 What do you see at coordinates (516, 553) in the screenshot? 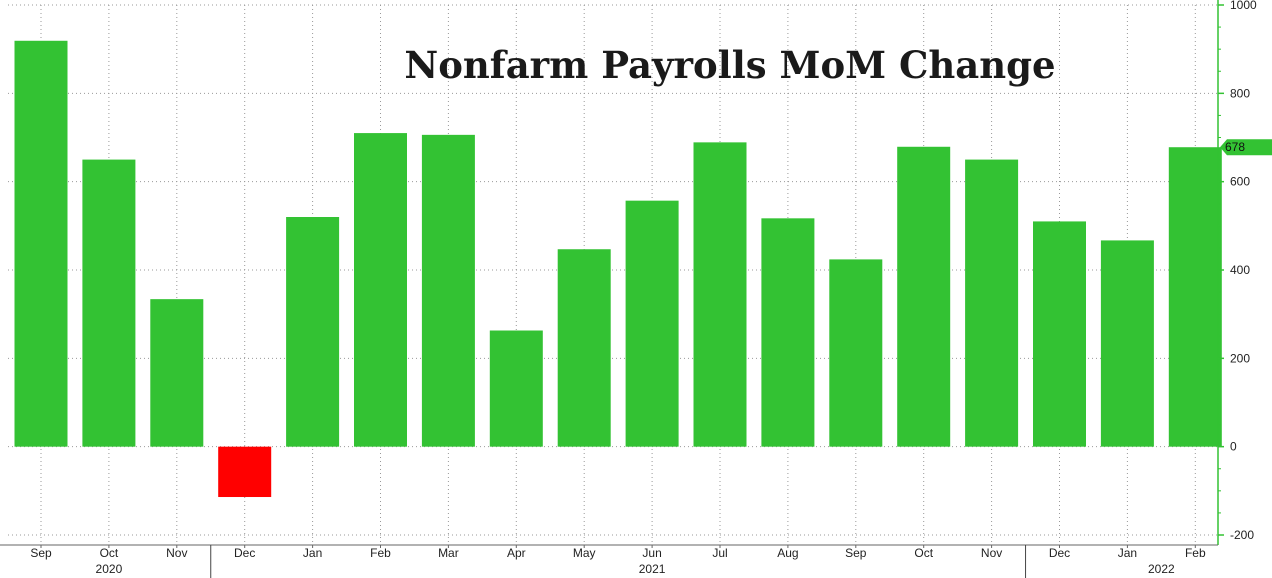
I see `x-tick-label: Apr` at bounding box center [516, 553].